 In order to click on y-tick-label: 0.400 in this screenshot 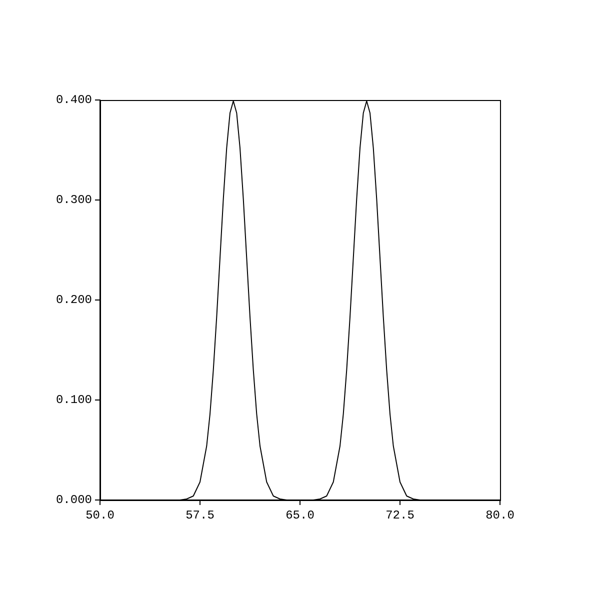, I will do `click(74, 100)`.